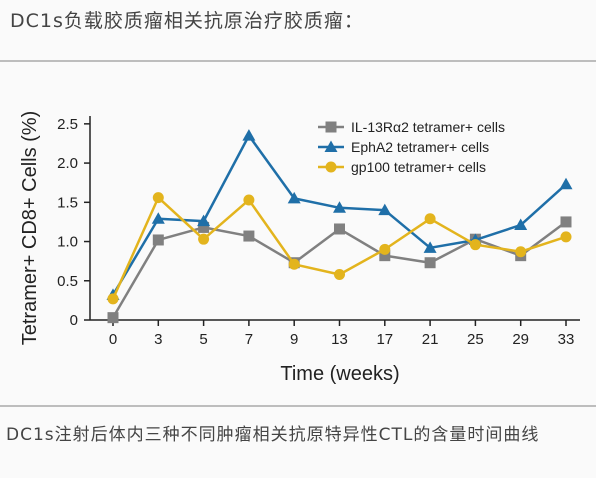 The height and width of the screenshot is (478, 596). What do you see at coordinates (67, 163) in the screenshot?
I see `y-tick-label: 2.0` at bounding box center [67, 163].